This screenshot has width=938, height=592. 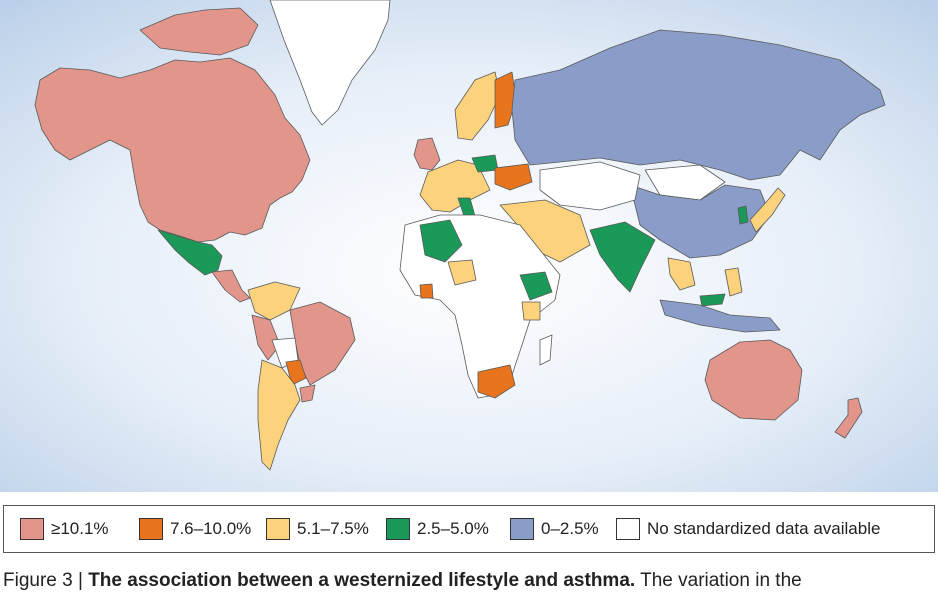 What do you see at coordinates (531, 311) in the screenshot?
I see `region-kenya` at bounding box center [531, 311].